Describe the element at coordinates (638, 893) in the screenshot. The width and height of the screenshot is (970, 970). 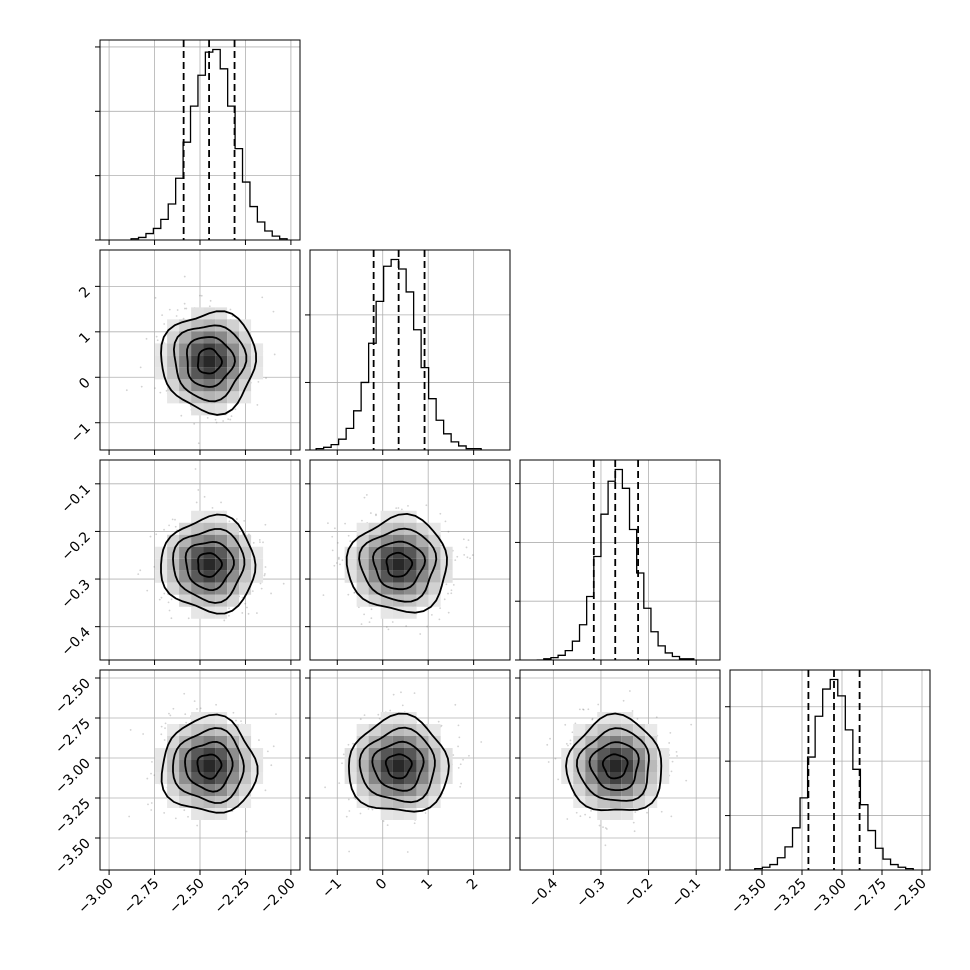
I see `x-tick-label: −0.2` at that location.